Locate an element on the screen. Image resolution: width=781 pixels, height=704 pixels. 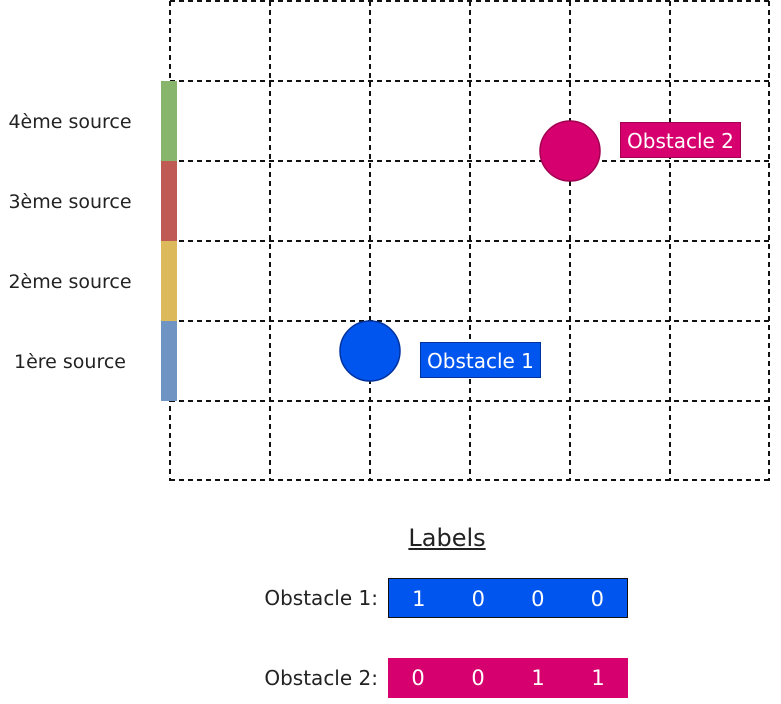
label-row-name: Obstacle 2: is located at coordinates (321, 678).